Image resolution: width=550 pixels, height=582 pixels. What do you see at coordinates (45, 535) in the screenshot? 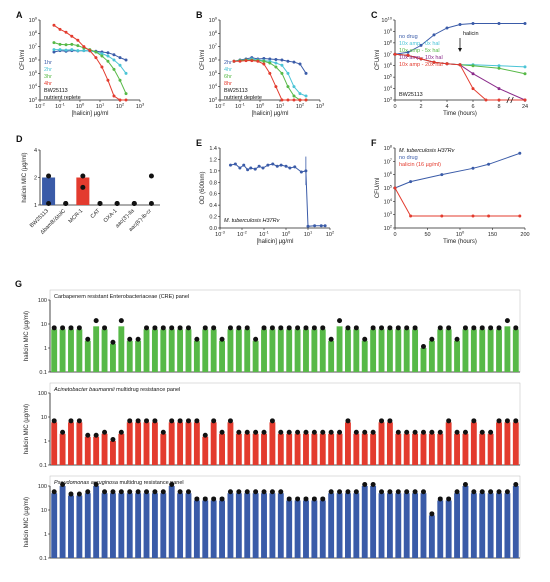
I see `y-tick-label: 1` at bounding box center [45, 535].